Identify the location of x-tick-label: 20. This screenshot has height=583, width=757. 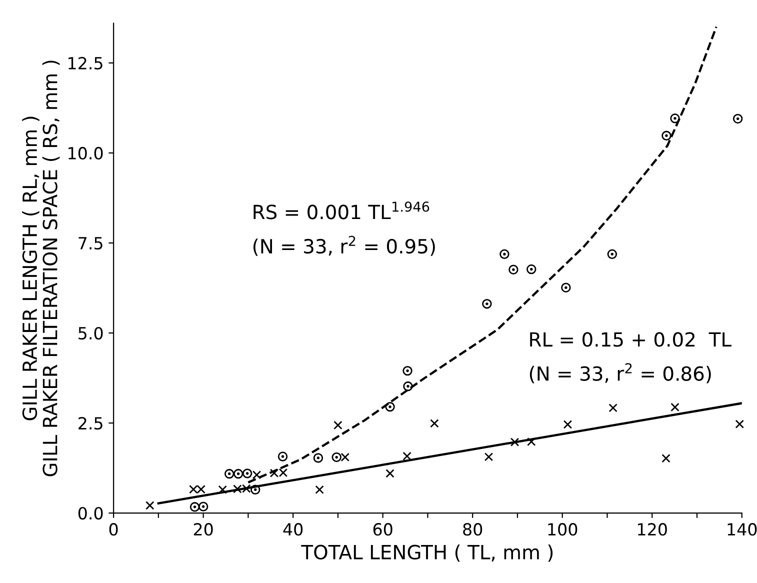
(203, 529).